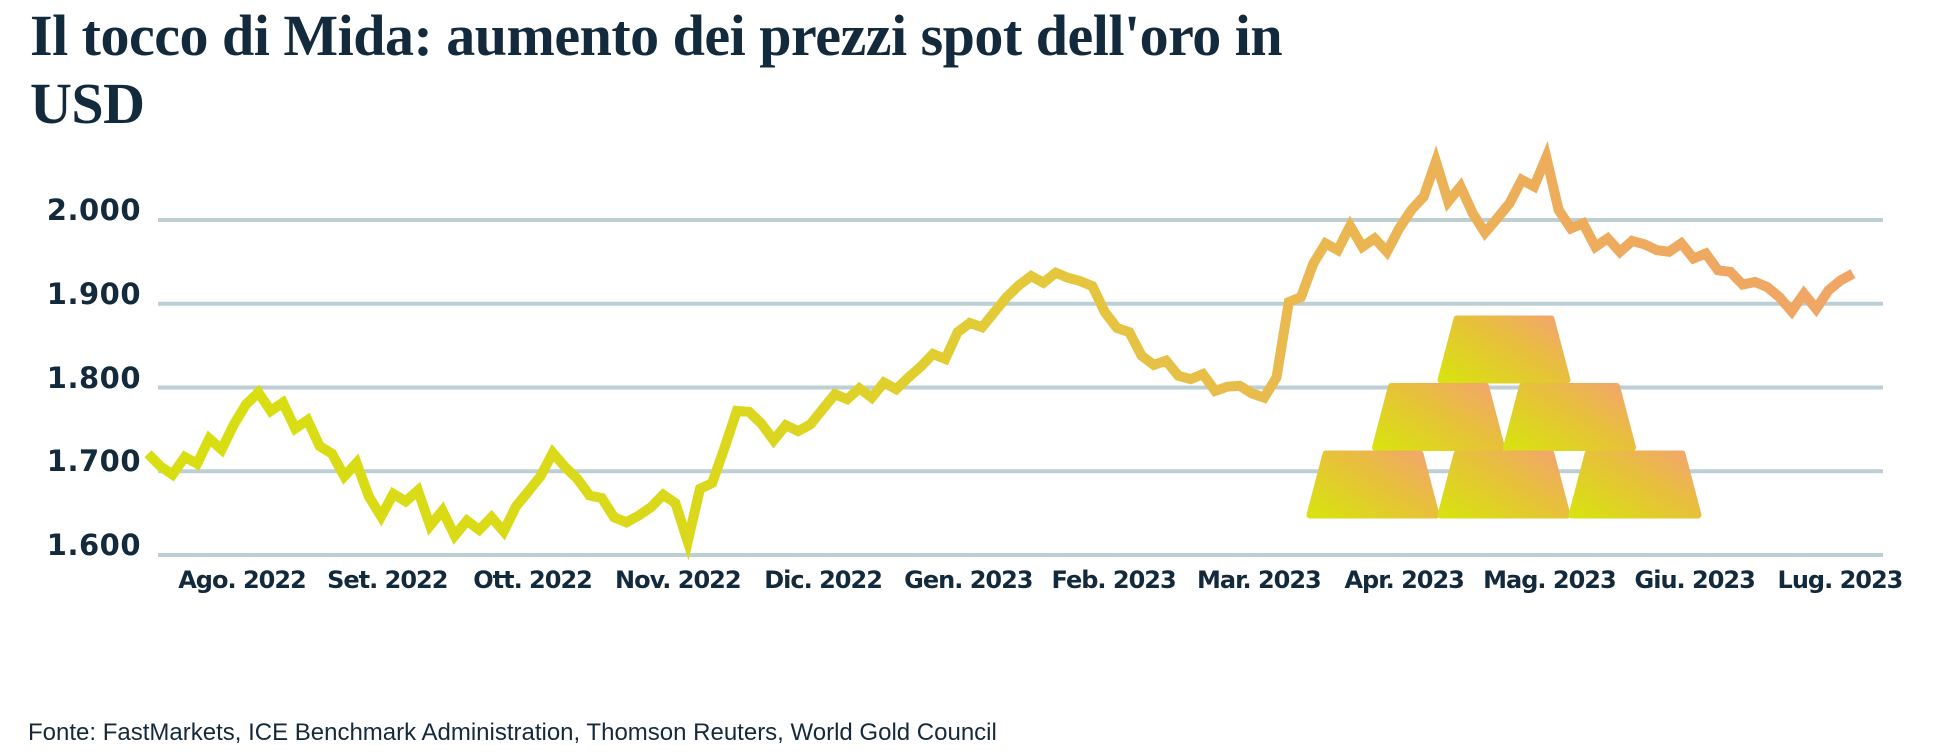  What do you see at coordinates (678, 580) in the screenshot?
I see `x-axis-label: Nov. 2022` at bounding box center [678, 580].